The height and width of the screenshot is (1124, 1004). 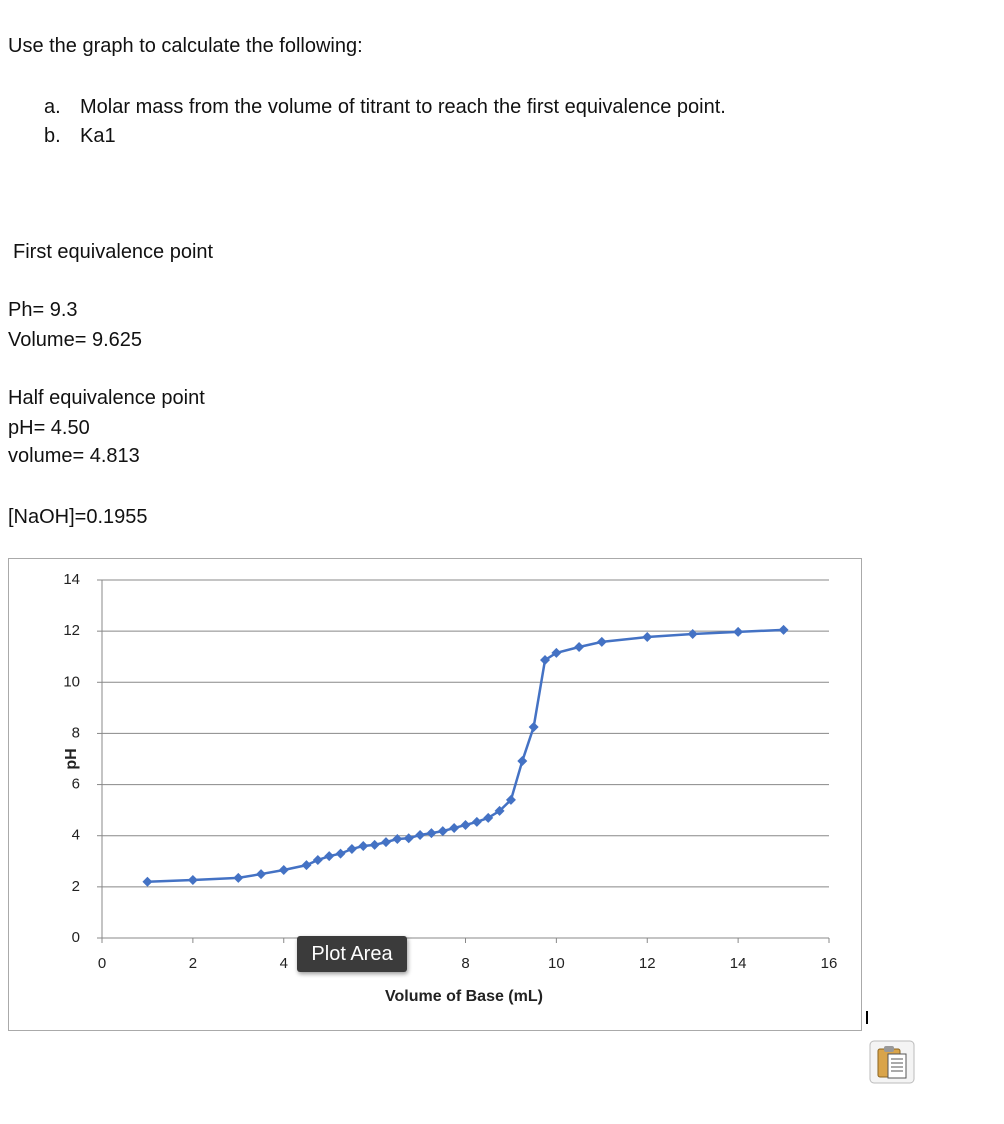 What do you see at coordinates (76, 937) in the screenshot?
I see `y-tick-label: 0` at bounding box center [76, 937].